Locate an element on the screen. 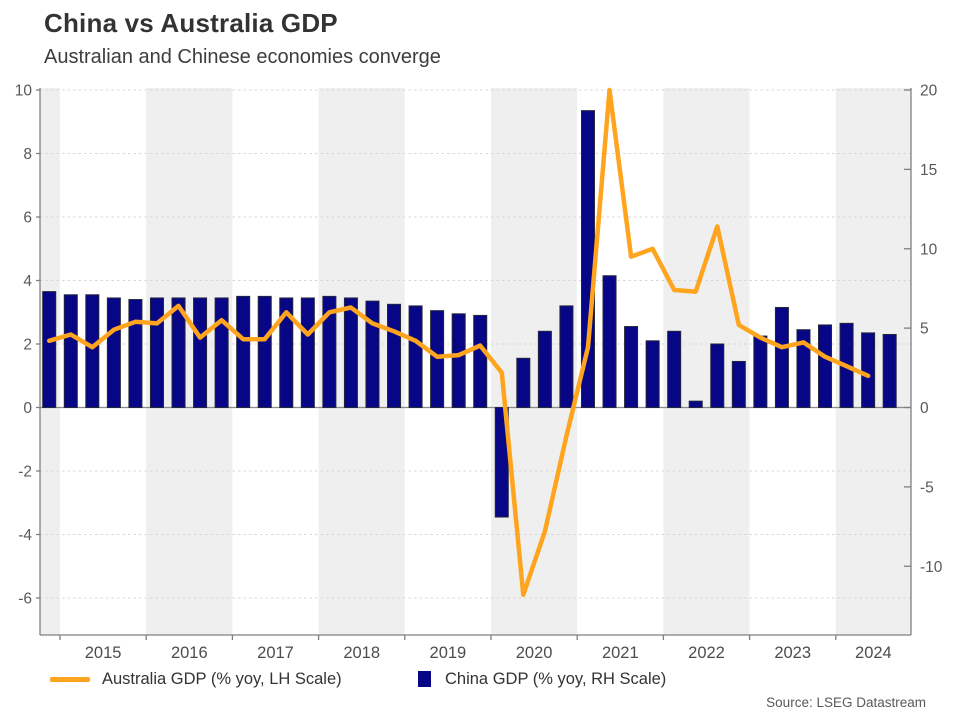  left-axis-tick-label: -4 is located at coordinates (25, 535).